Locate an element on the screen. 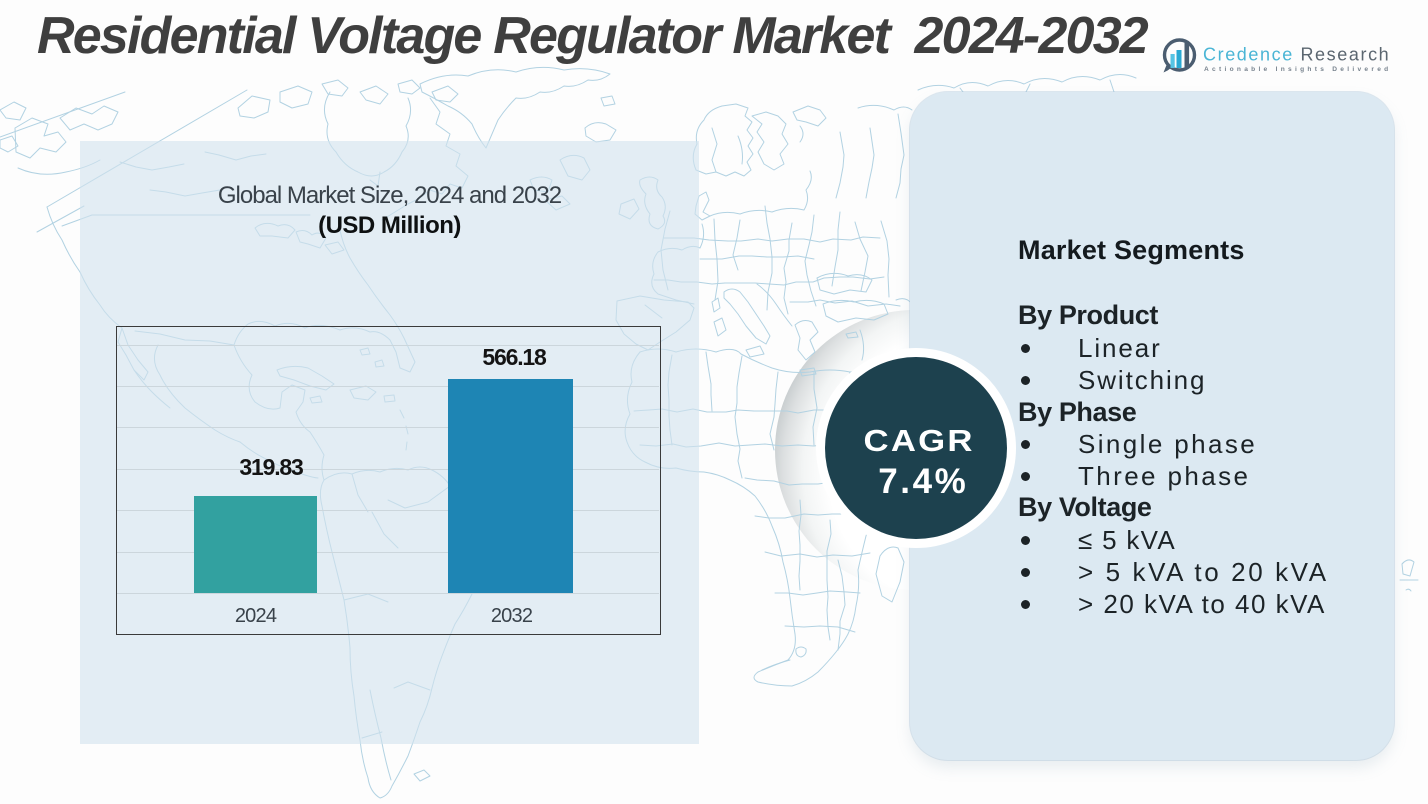 This screenshot has height=804, width=1428. svg-text: Actionable Insights Delivered is located at coordinates (1297, 69).